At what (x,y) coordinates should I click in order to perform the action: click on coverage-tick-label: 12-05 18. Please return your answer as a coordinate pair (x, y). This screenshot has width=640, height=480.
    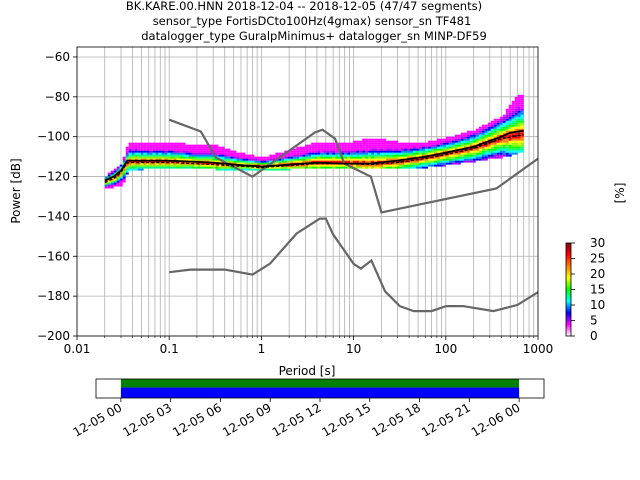
    Looking at the image, I should click on (396, 419).